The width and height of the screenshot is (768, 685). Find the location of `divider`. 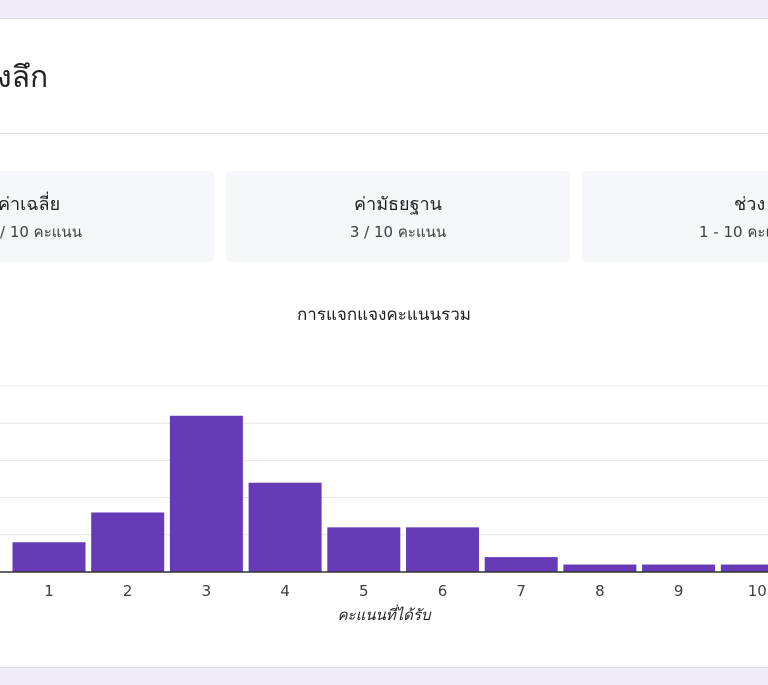

divider is located at coordinates (384, 133).